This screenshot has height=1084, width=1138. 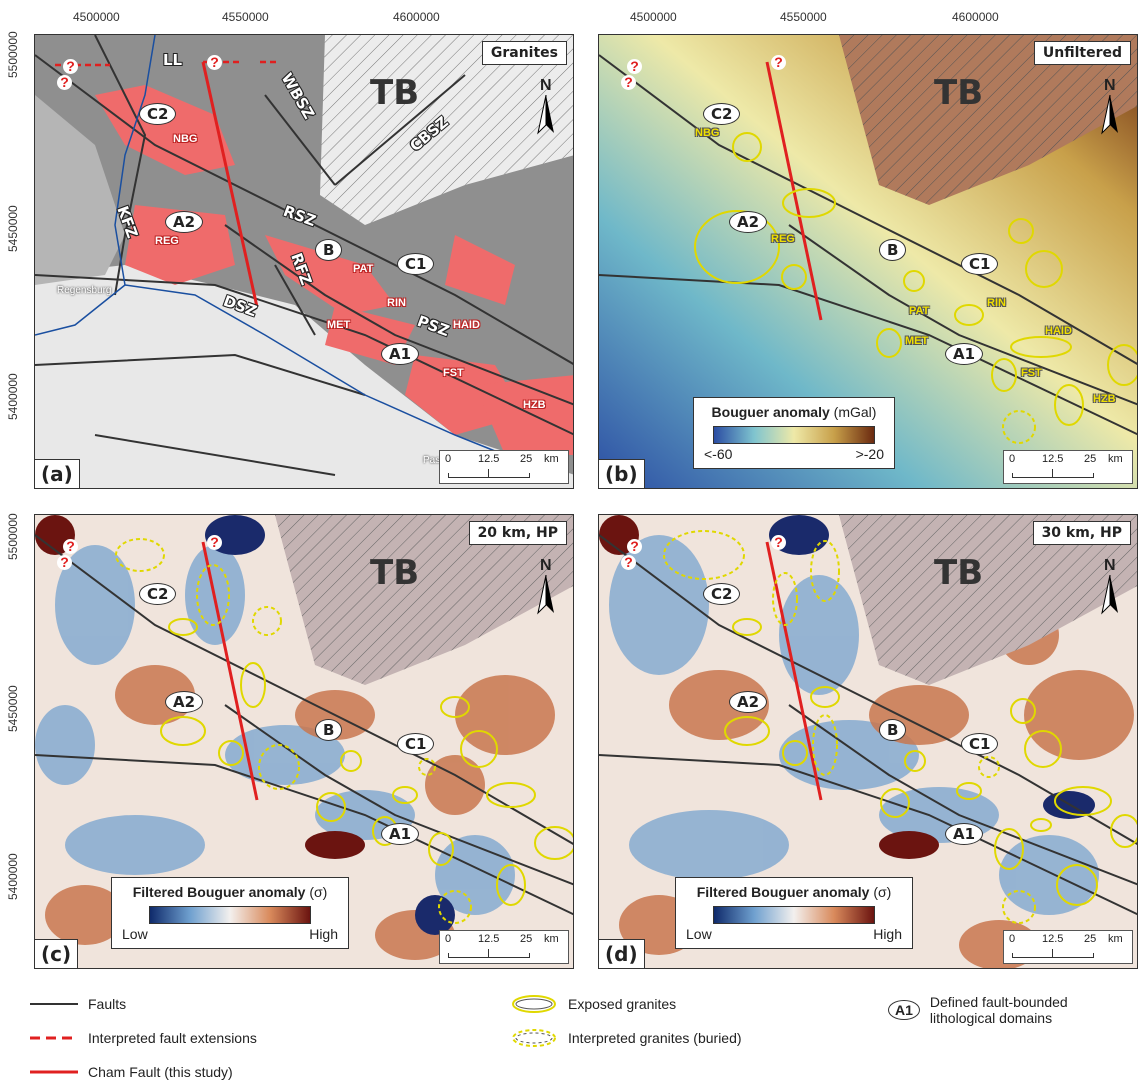 What do you see at coordinates (416, 17) in the screenshot?
I see `x-tick-3: 4600000` at bounding box center [416, 17].